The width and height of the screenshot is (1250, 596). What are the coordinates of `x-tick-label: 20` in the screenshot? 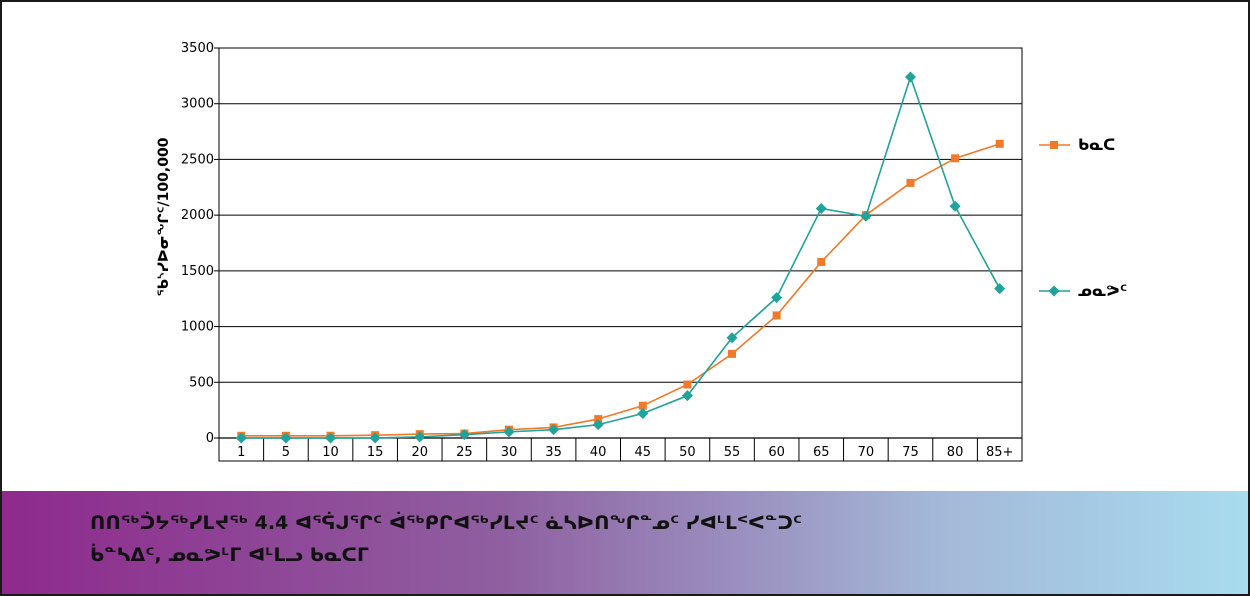 It's located at (419, 452).